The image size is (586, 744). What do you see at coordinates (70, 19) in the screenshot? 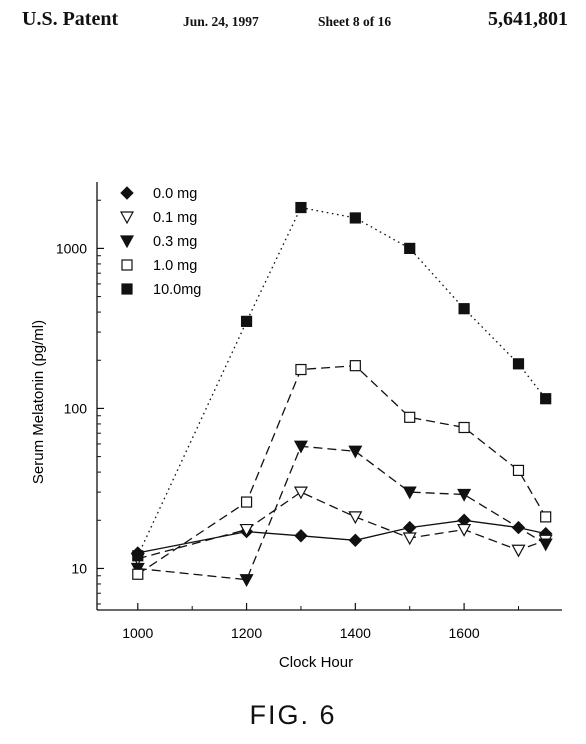
I see `patent-header-title: U.S. Patent` at bounding box center [70, 19].